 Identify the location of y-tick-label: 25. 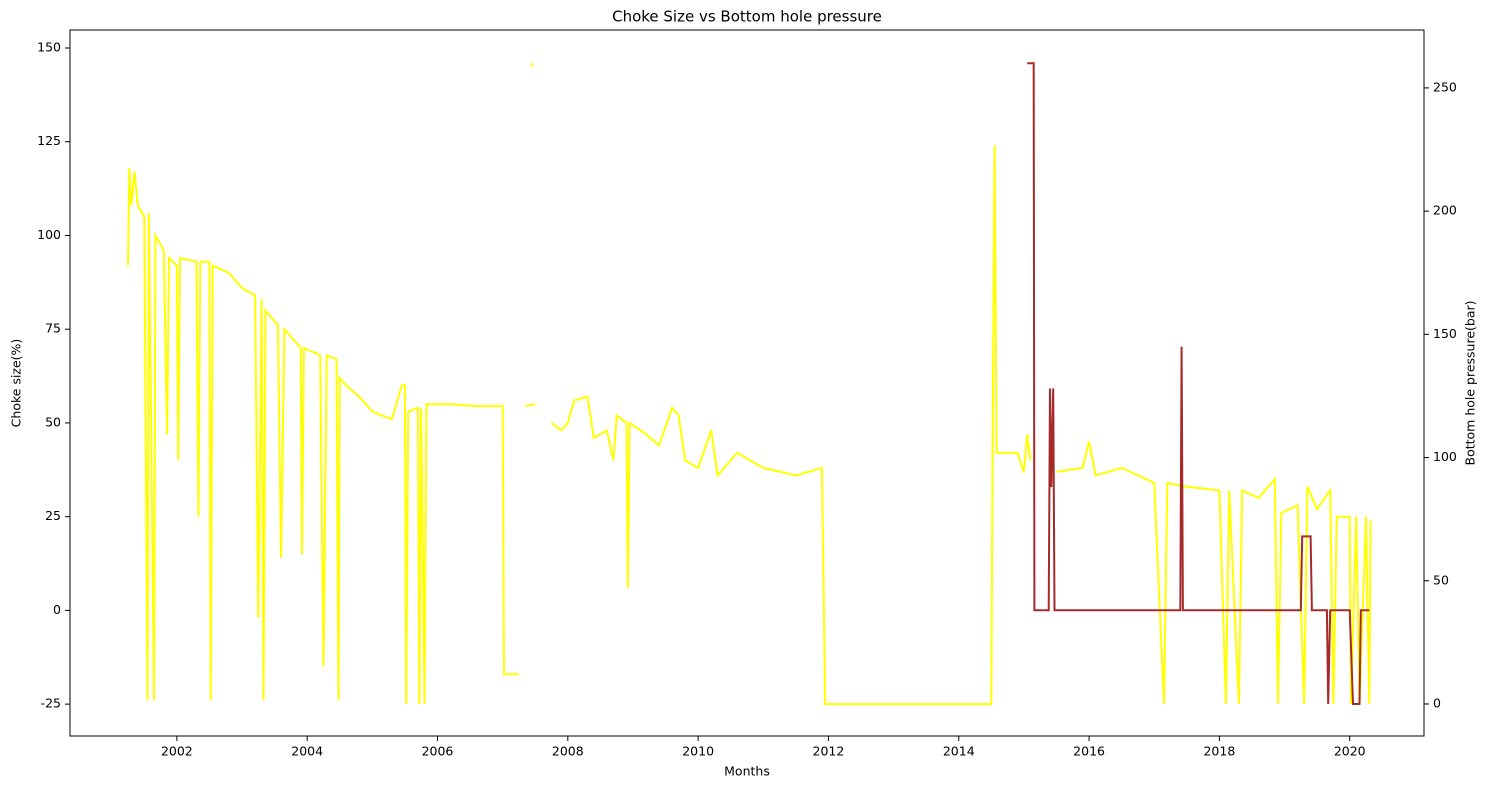
(53, 515).